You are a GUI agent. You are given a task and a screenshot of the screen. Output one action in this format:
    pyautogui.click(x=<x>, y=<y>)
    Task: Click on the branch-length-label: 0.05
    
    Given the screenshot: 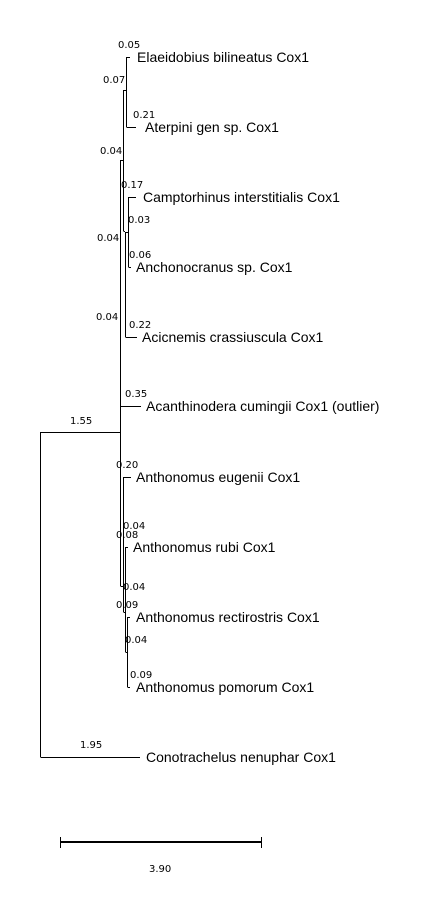 What is the action you would take?
    pyautogui.click(x=129, y=45)
    